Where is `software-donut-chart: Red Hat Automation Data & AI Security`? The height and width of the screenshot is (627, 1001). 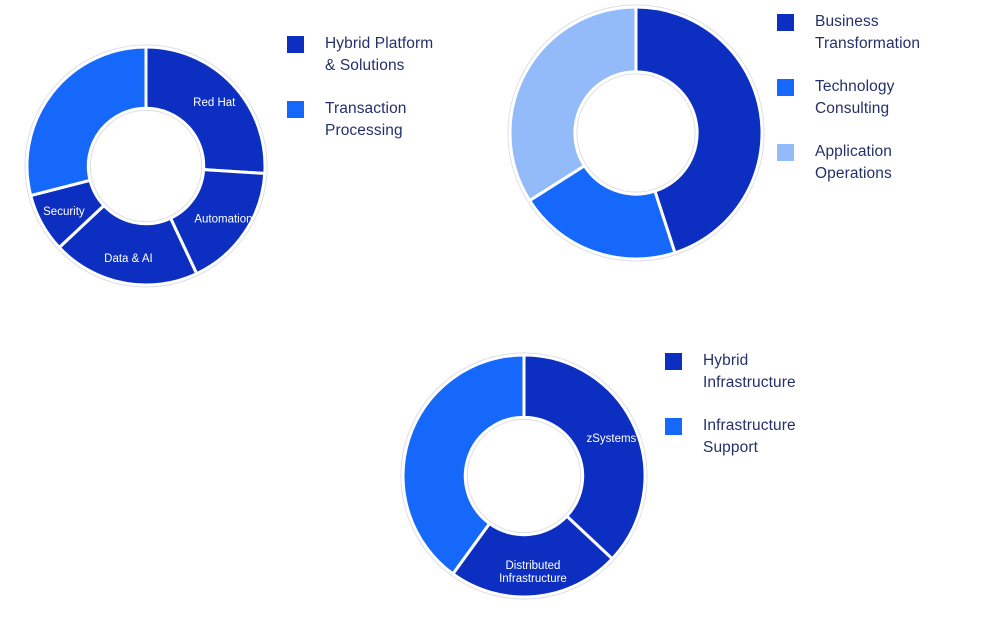
software-donut-chart: Red Hat Automation Data & AI Security is located at coordinates (146, 166).